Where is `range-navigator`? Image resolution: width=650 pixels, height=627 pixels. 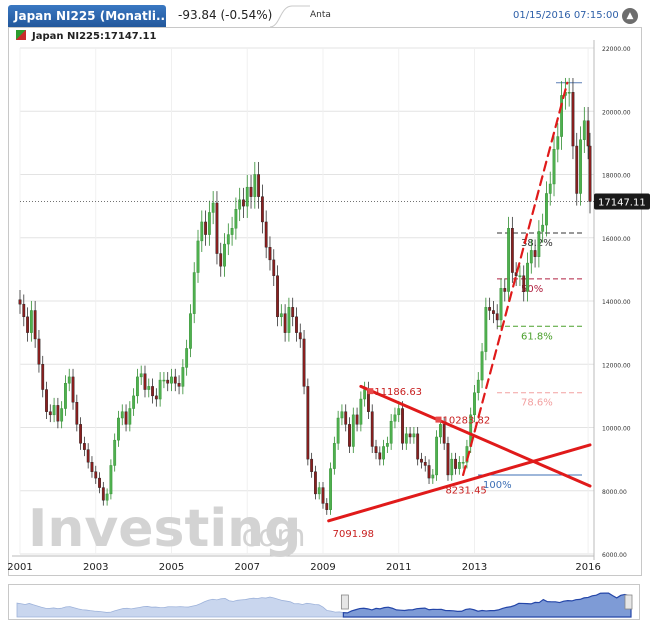 range-navigator is located at coordinates (324, 602).